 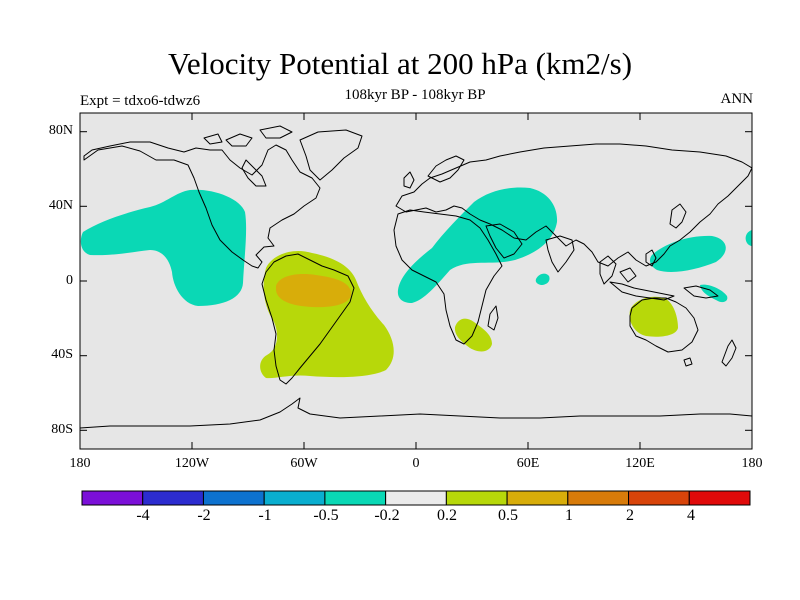 What do you see at coordinates (69, 280) in the screenshot?
I see `lat-label-0: 0` at bounding box center [69, 280].